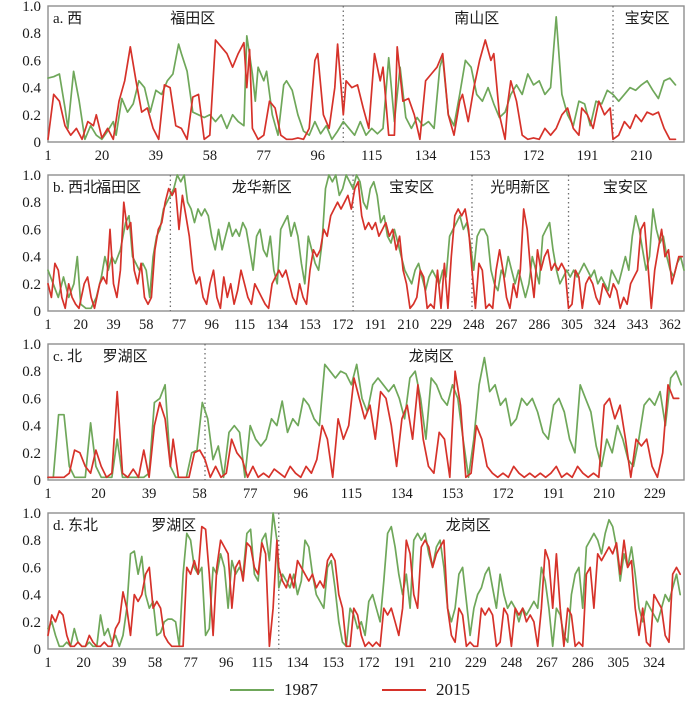  What do you see at coordinates (520, 187) in the screenshot?
I see `district-label: 光明新区` at bounding box center [520, 187].